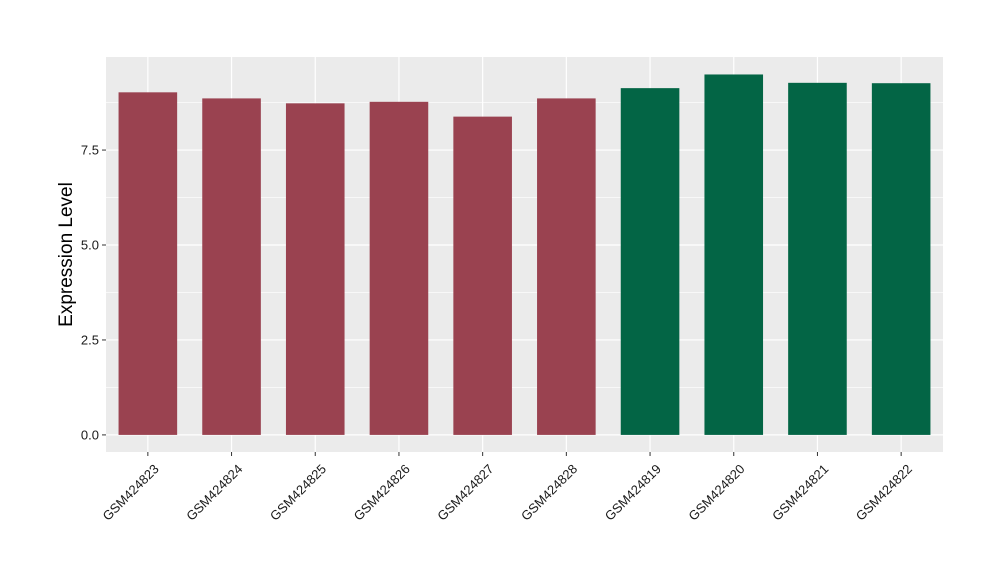 This screenshot has width=1000, height=580. I want to click on y-axis: 0.0 2.5 5.0 7.5, so click(93, 292).